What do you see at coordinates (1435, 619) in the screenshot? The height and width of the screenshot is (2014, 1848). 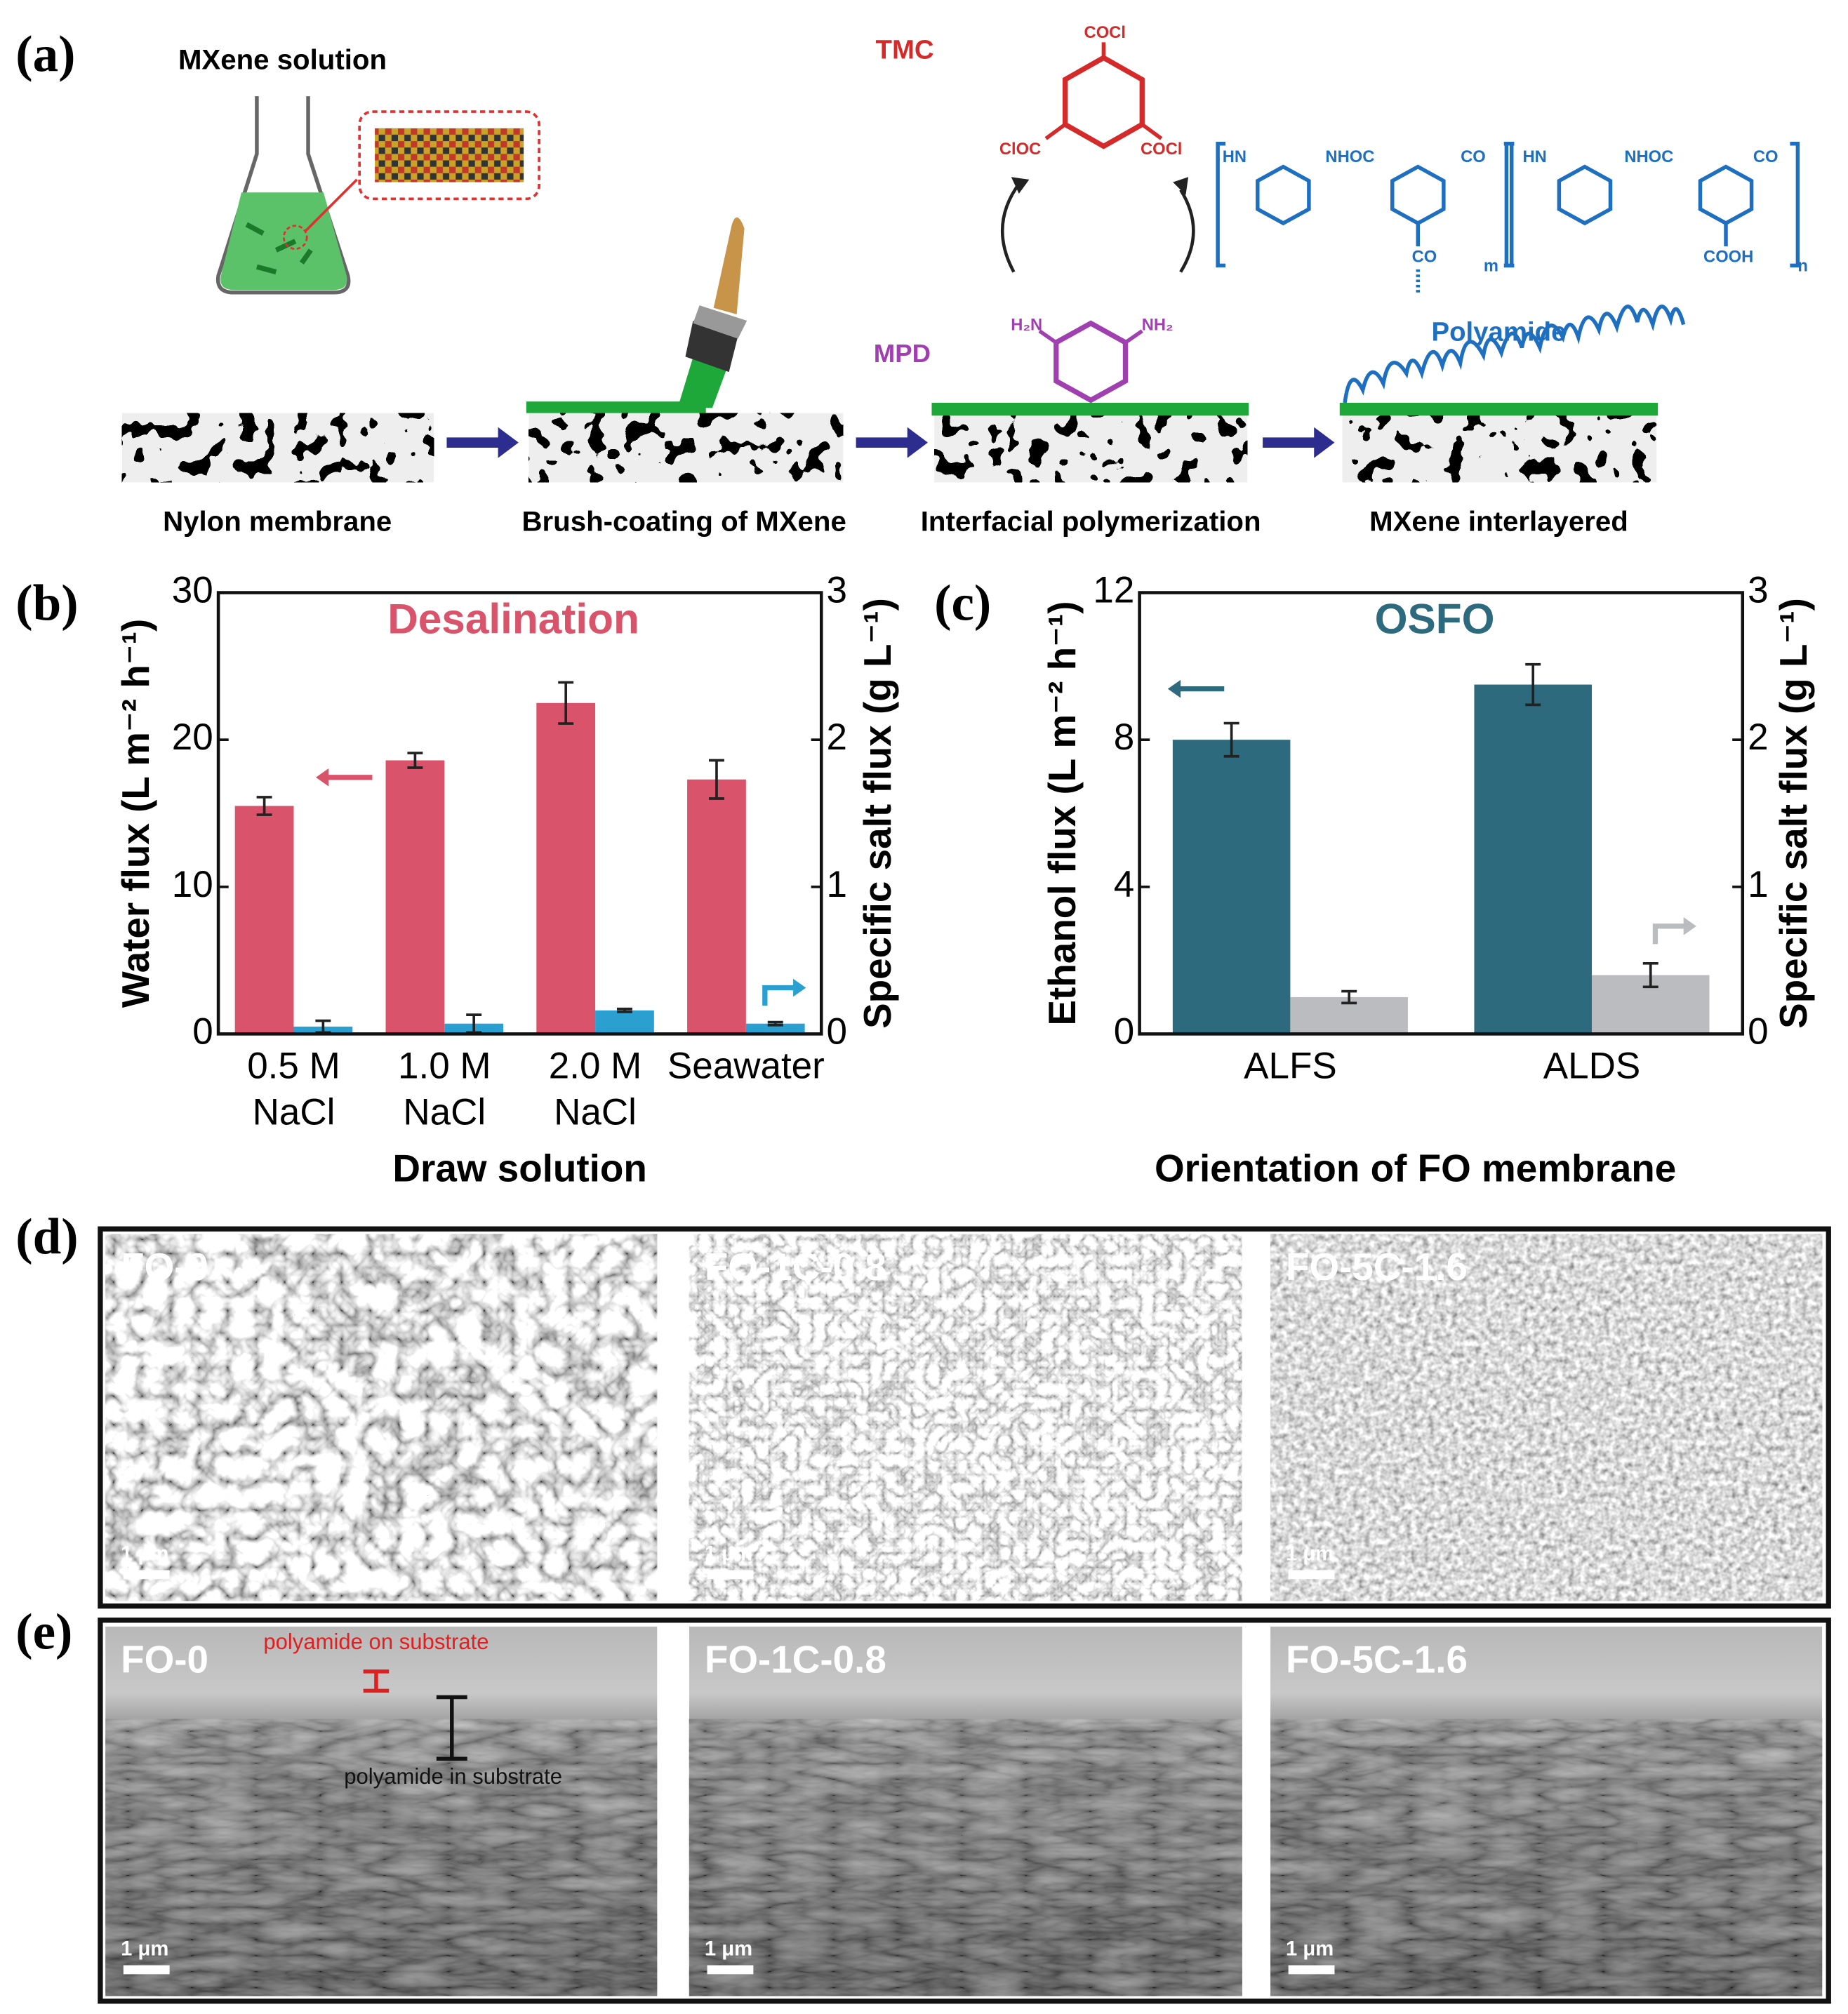 I see `chart-title: OSFO` at bounding box center [1435, 619].